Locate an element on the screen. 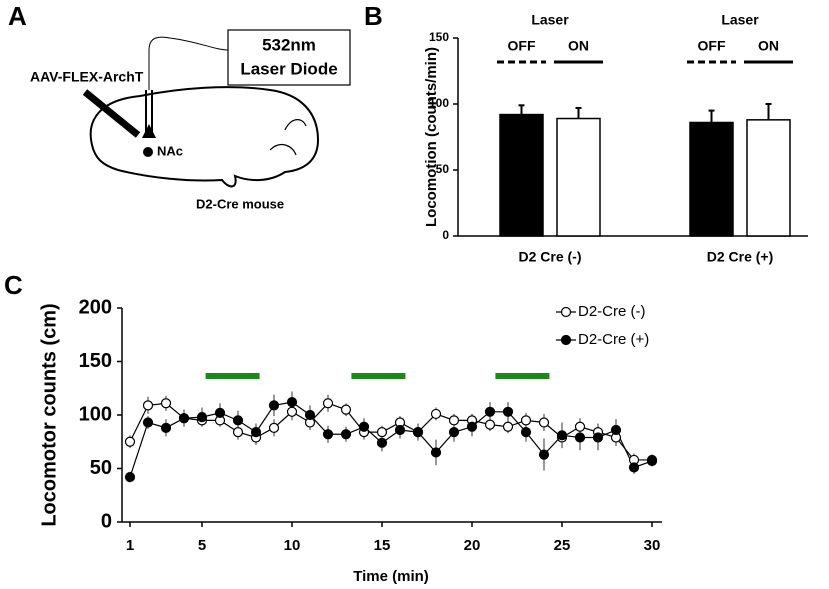 Image resolution: width=829 pixels, height=589 pixels. x-axis-label: Time (min) is located at coordinates (391, 576).